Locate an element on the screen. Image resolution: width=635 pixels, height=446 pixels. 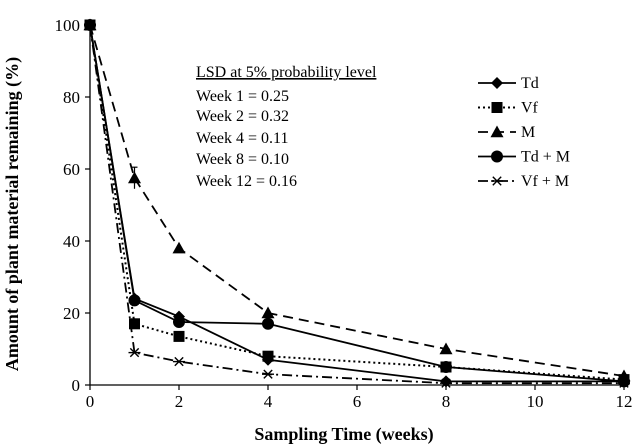
legend-label: M is located at coordinates (528, 132).